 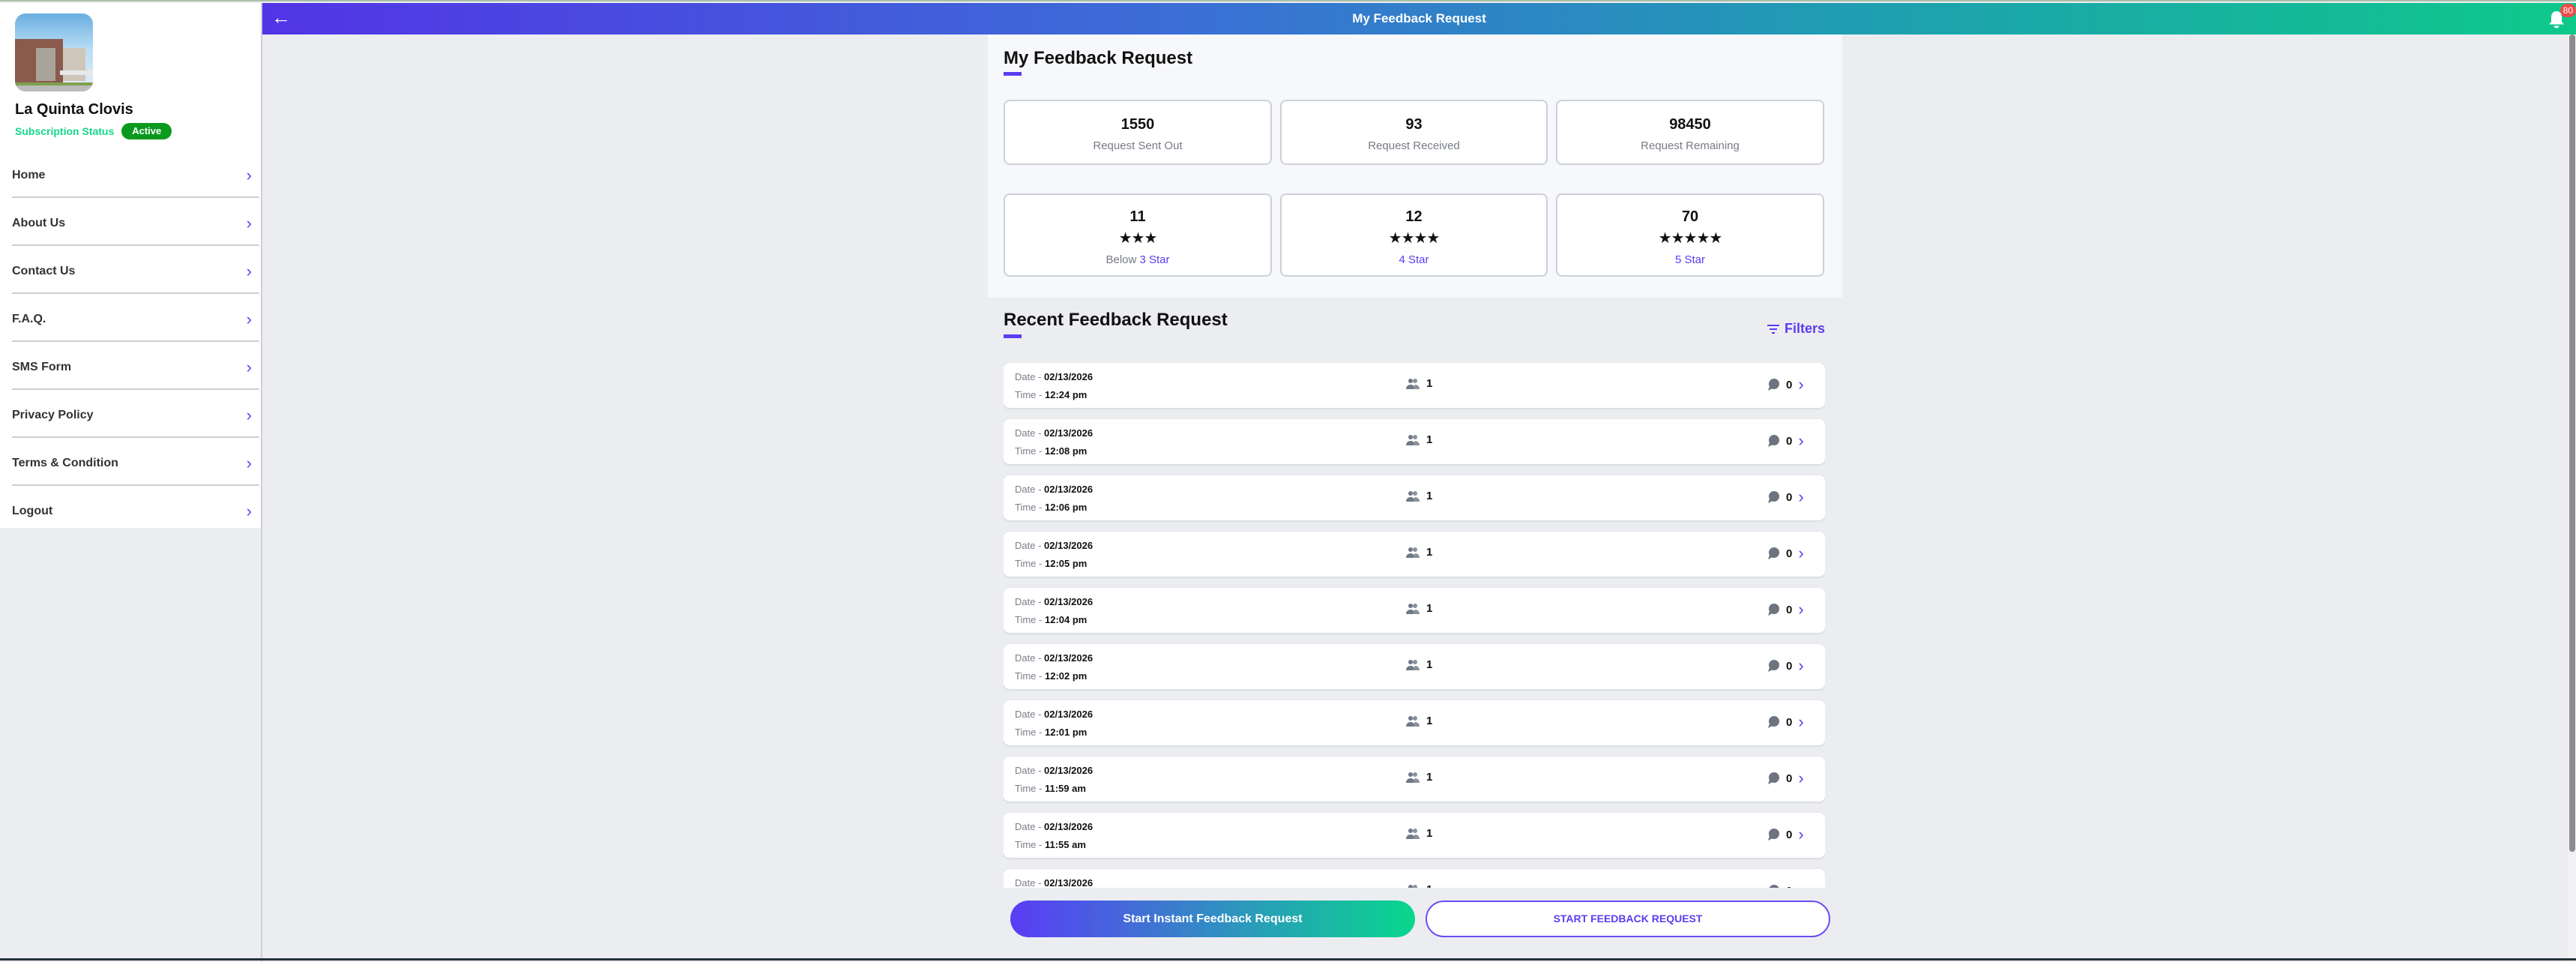 I want to click on list-item: Date - 02/13/2026 Time - 1 0›, so click(x=1415, y=878).